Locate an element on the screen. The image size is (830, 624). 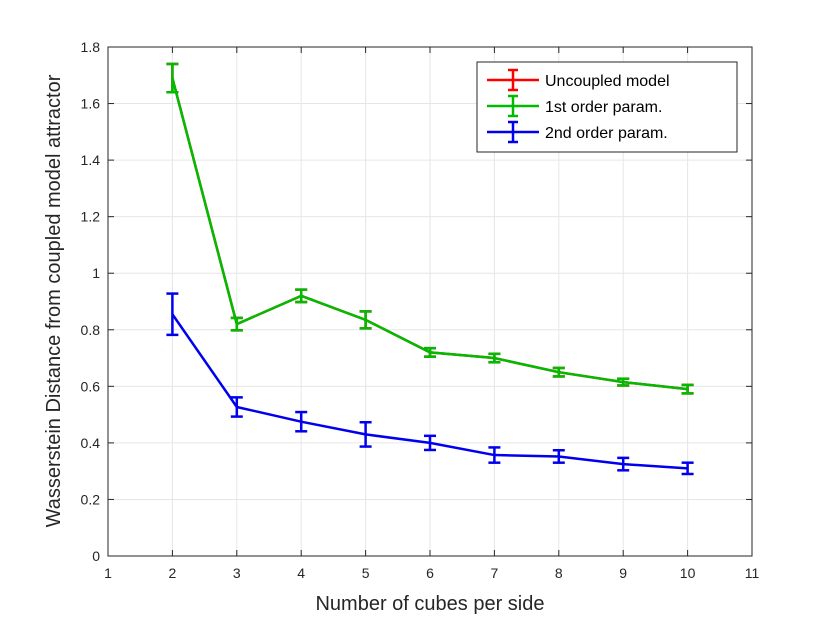
y-tick-label: 0.2 is located at coordinates (91, 499).